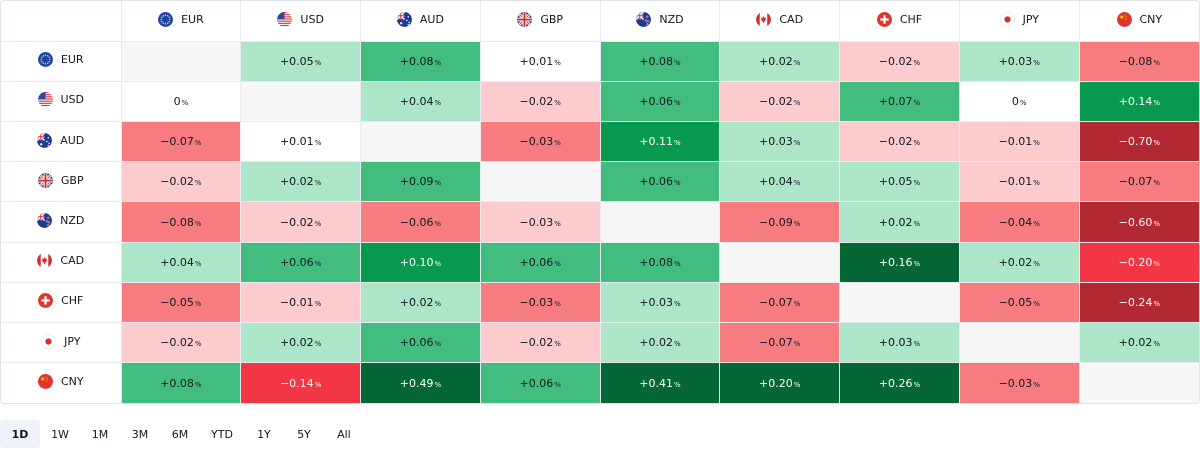 The image size is (1200, 452). Describe the element at coordinates (780, 182) in the screenshot. I see `rate-cell-gbp-cad: +0.04%` at that location.